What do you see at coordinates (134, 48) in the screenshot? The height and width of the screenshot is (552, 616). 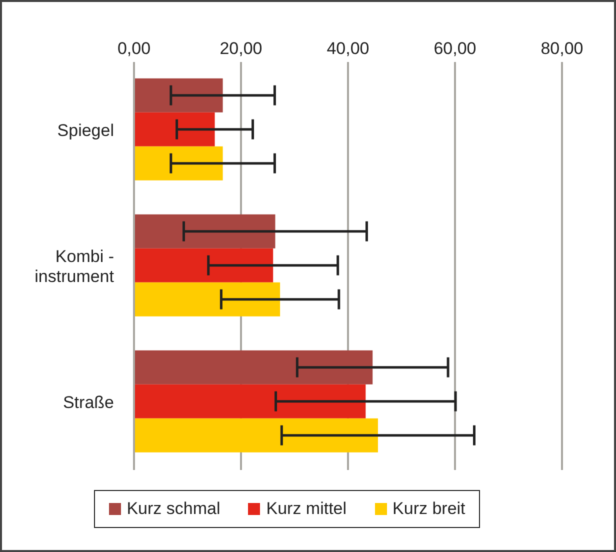 I see `x-tick-label: 0,00` at bounding box center [134, 48].